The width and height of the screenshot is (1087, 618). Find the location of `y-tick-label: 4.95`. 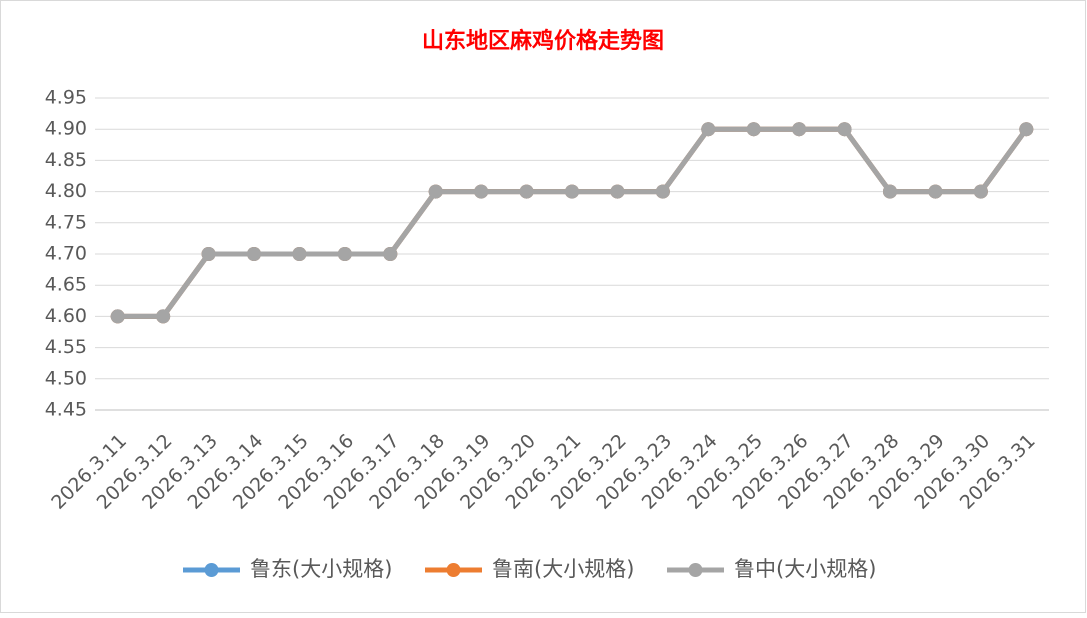

y-tick-label: 4.95 is located at coordinates (66, 98).